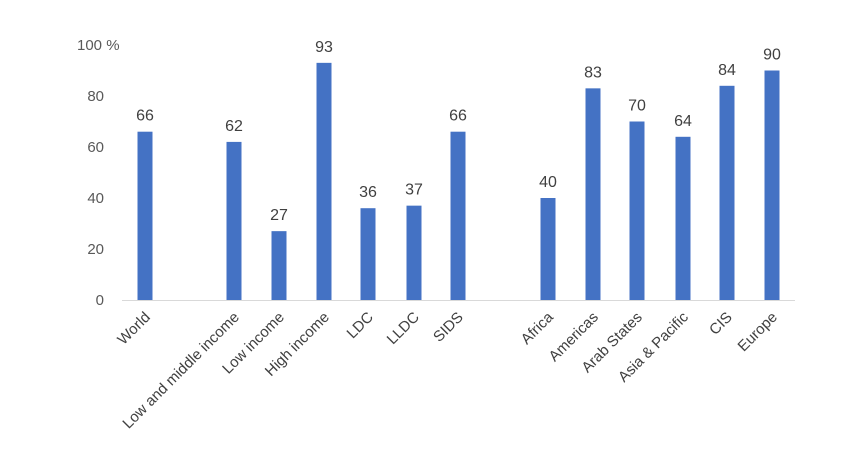  Describe the element at coordinates (279, 215) in the screenshot. I see `data-label: 27` at that location.